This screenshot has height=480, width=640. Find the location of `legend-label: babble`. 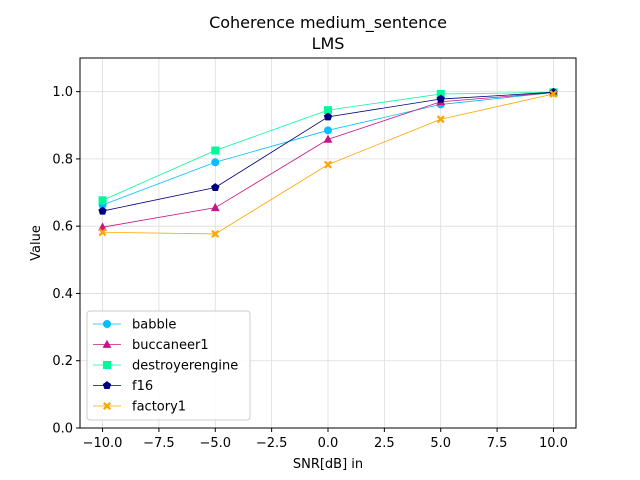

legend-label: babble is located at coordinates (154, 325).